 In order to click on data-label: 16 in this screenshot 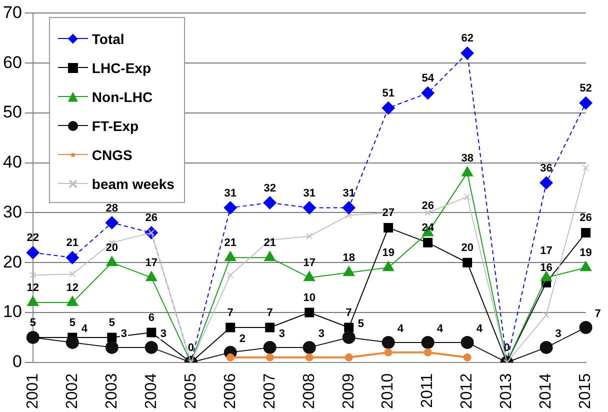, I will do `click(546, 268)`.